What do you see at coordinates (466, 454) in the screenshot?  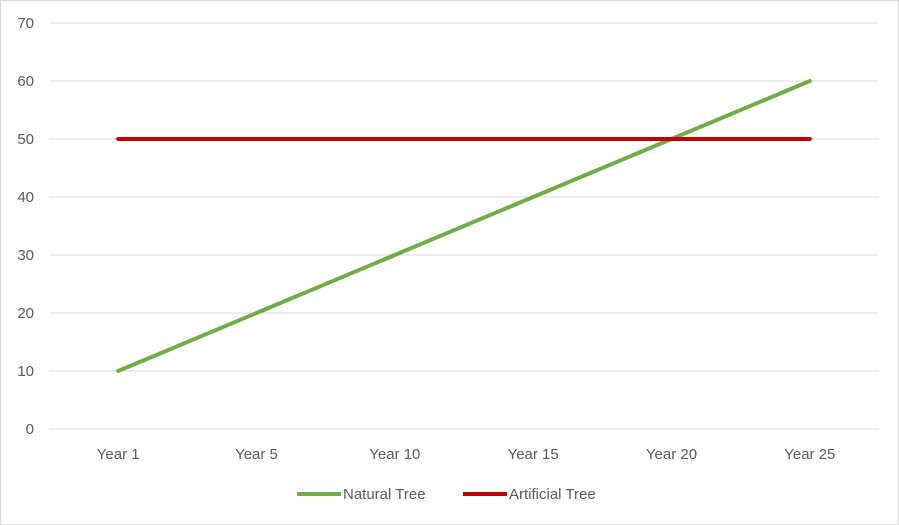 I see `x-axis-tick-labels: Year 1 Year 5 Year 10 Year 15 Year 20 Year 25` at bounding box center [466, 454].